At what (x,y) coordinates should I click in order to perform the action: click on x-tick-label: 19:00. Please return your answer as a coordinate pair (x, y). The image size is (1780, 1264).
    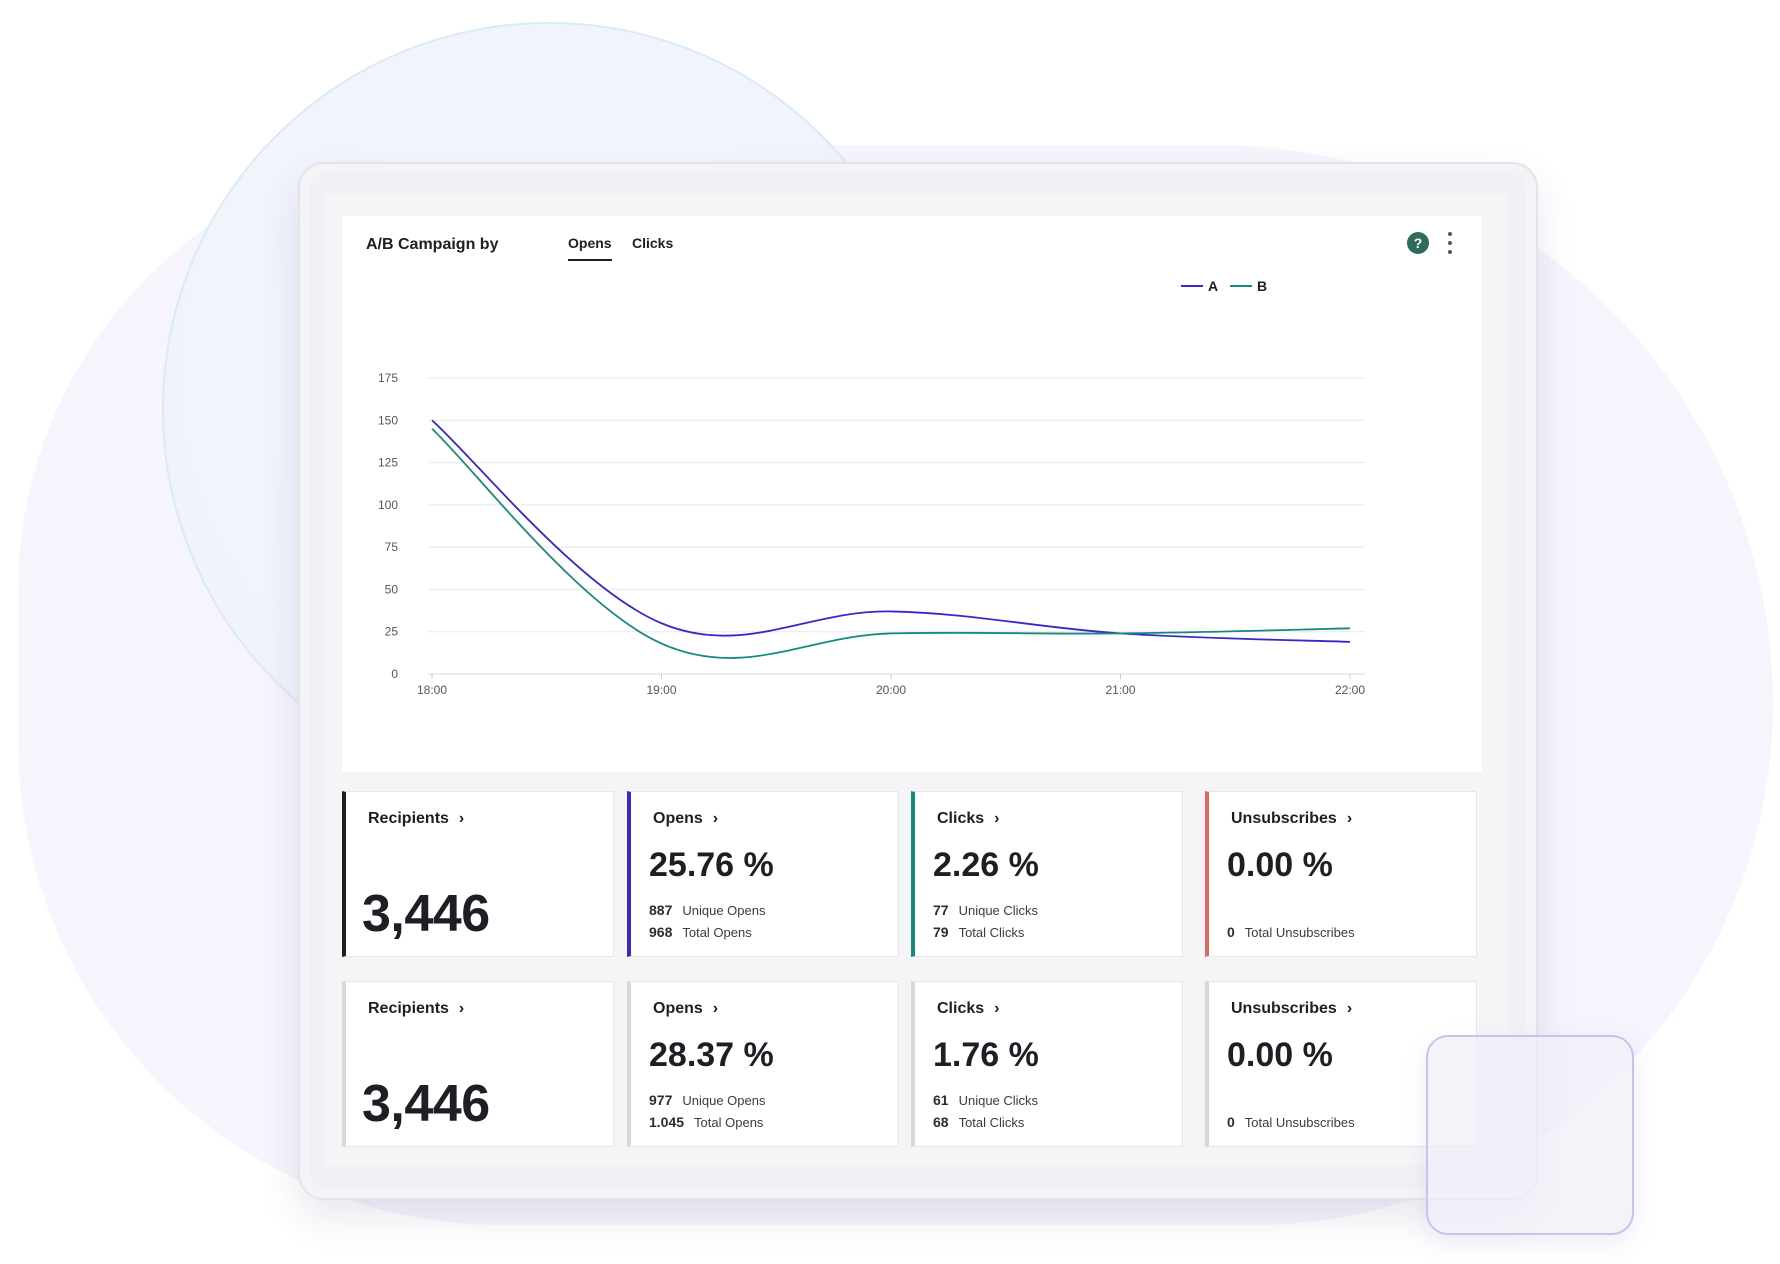
    Looking at the image, I should click on (661, 690).